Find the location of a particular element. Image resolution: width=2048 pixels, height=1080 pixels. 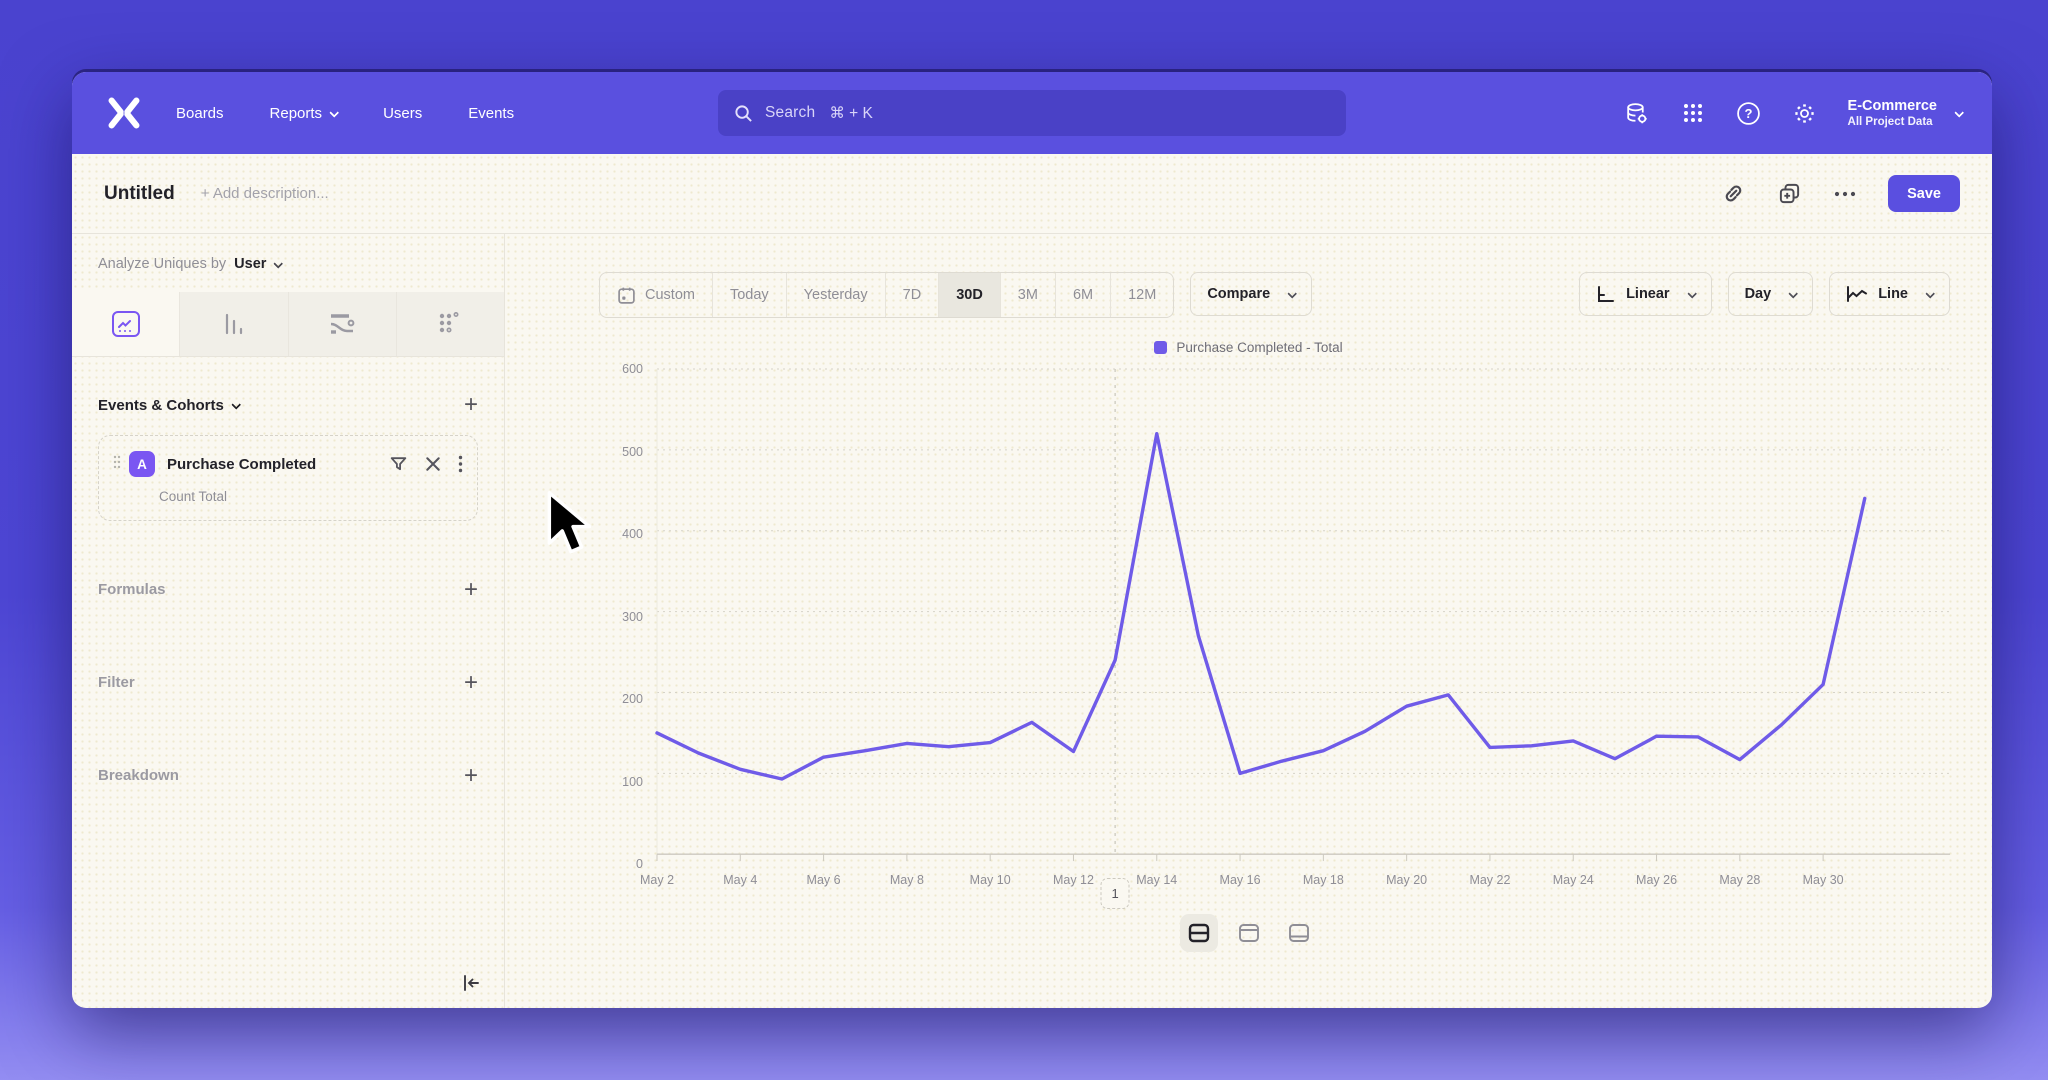

chart-type-dropdown: Line is located at coordinates (1889, 294).